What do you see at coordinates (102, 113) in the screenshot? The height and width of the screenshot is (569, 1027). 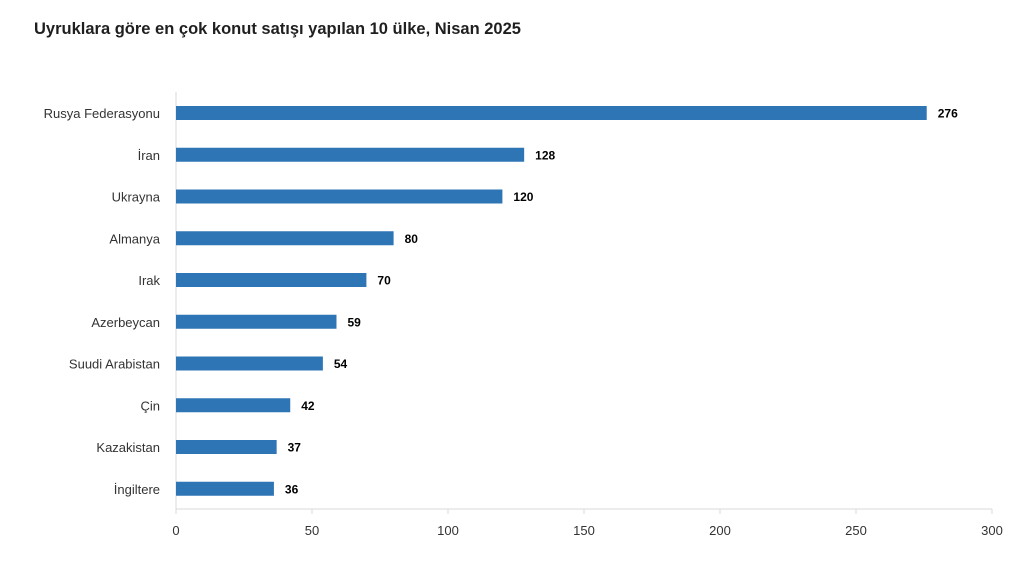 I see `category-label: Rusya Federasyonu` at bounding box center [102, 113].